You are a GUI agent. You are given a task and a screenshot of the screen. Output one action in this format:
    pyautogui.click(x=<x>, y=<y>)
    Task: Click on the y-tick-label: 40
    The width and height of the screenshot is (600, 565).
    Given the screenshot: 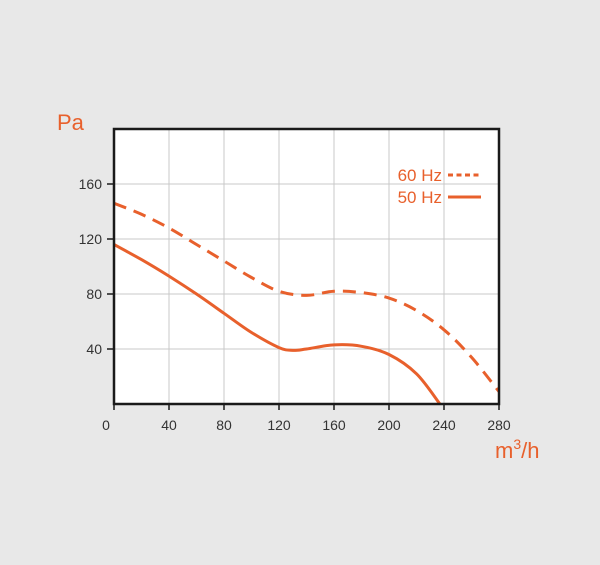 What is the action you would take?
    pyautogui.click(x=94, y=349)
    